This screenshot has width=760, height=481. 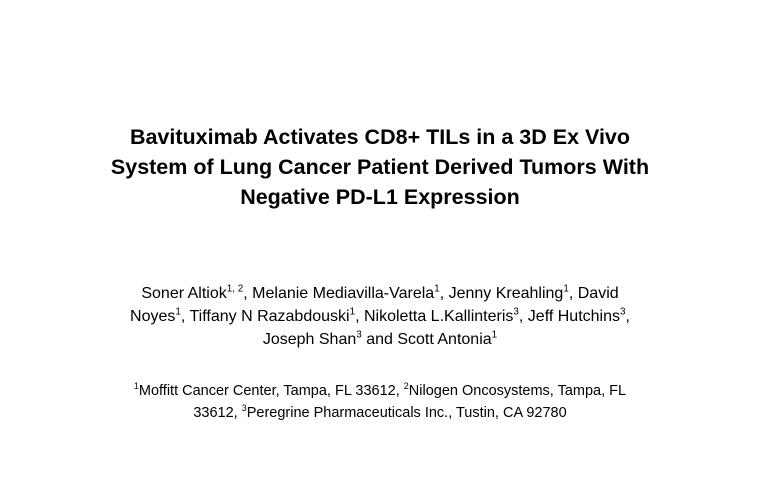 What do you see at coordinates (136, 386) in the screenshot?
I see `affiliation-mark: 1` at bounding box center [136, 386].